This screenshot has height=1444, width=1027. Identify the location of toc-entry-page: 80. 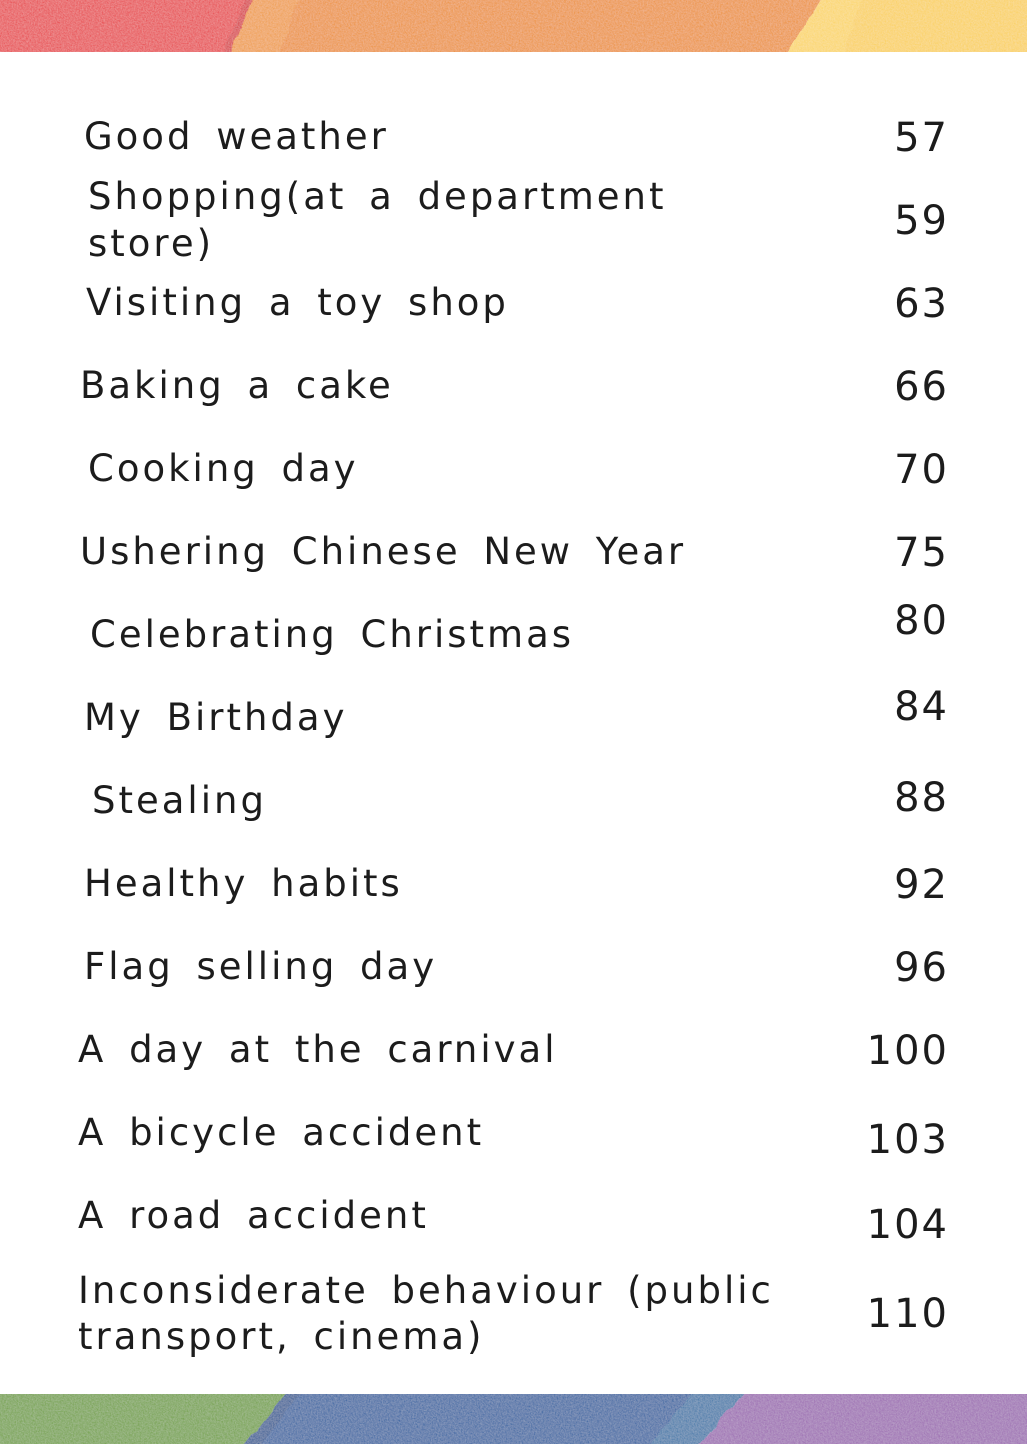
(921, 620).